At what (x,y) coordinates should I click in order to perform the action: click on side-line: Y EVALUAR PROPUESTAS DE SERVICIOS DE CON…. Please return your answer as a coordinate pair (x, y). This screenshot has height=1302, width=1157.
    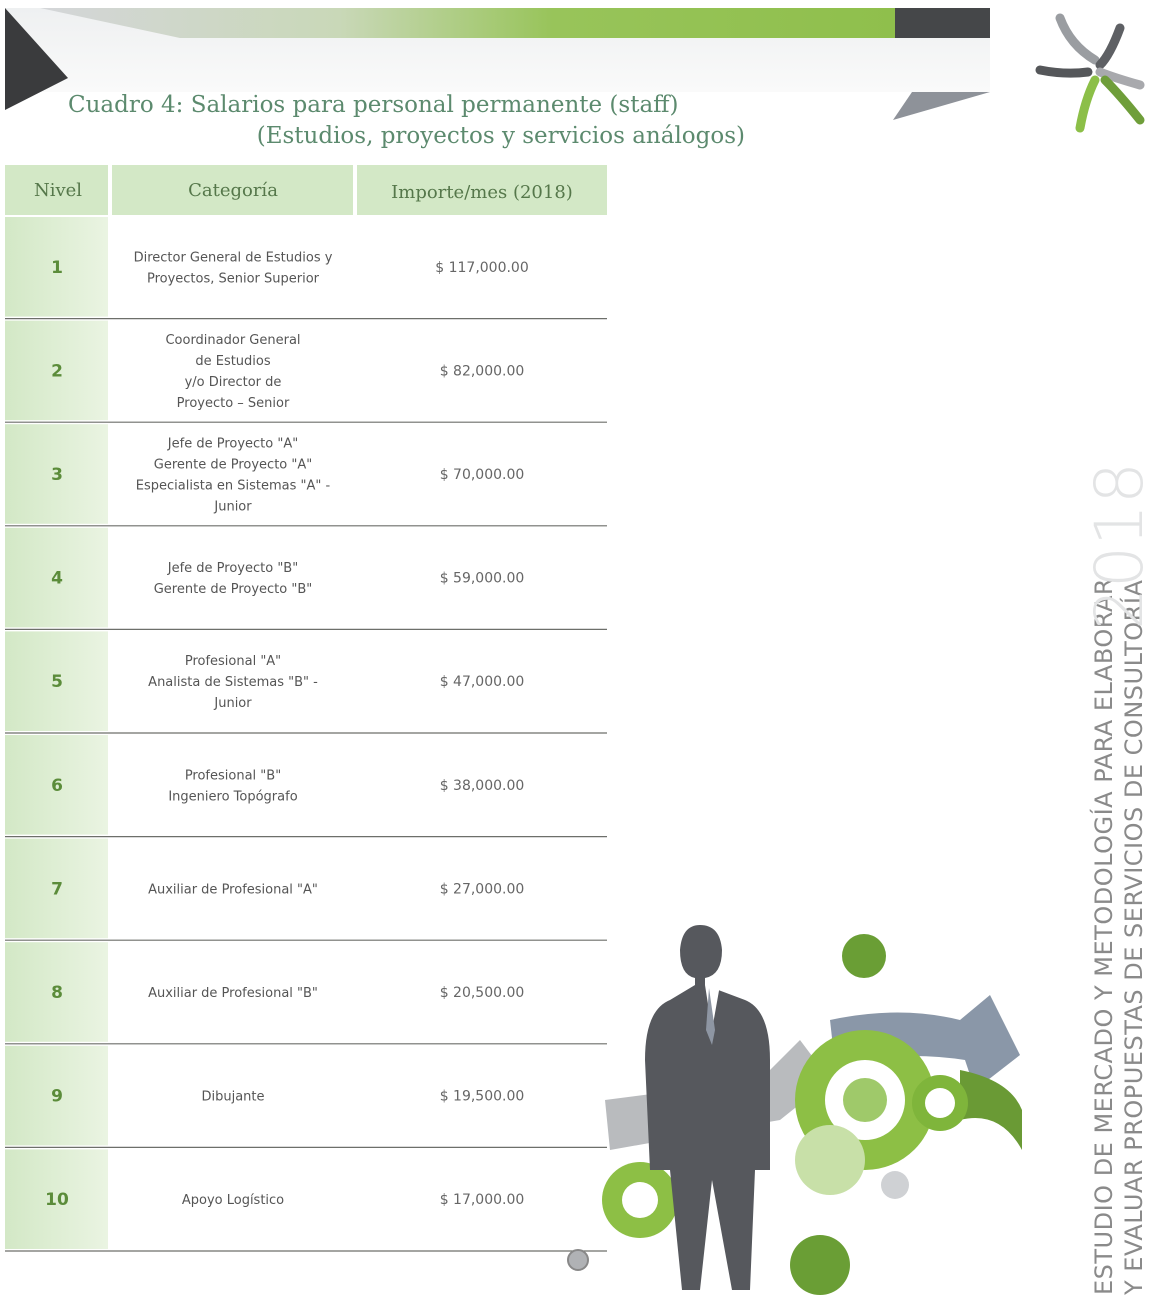
    Looking at the image, I should click on (1133, 938).